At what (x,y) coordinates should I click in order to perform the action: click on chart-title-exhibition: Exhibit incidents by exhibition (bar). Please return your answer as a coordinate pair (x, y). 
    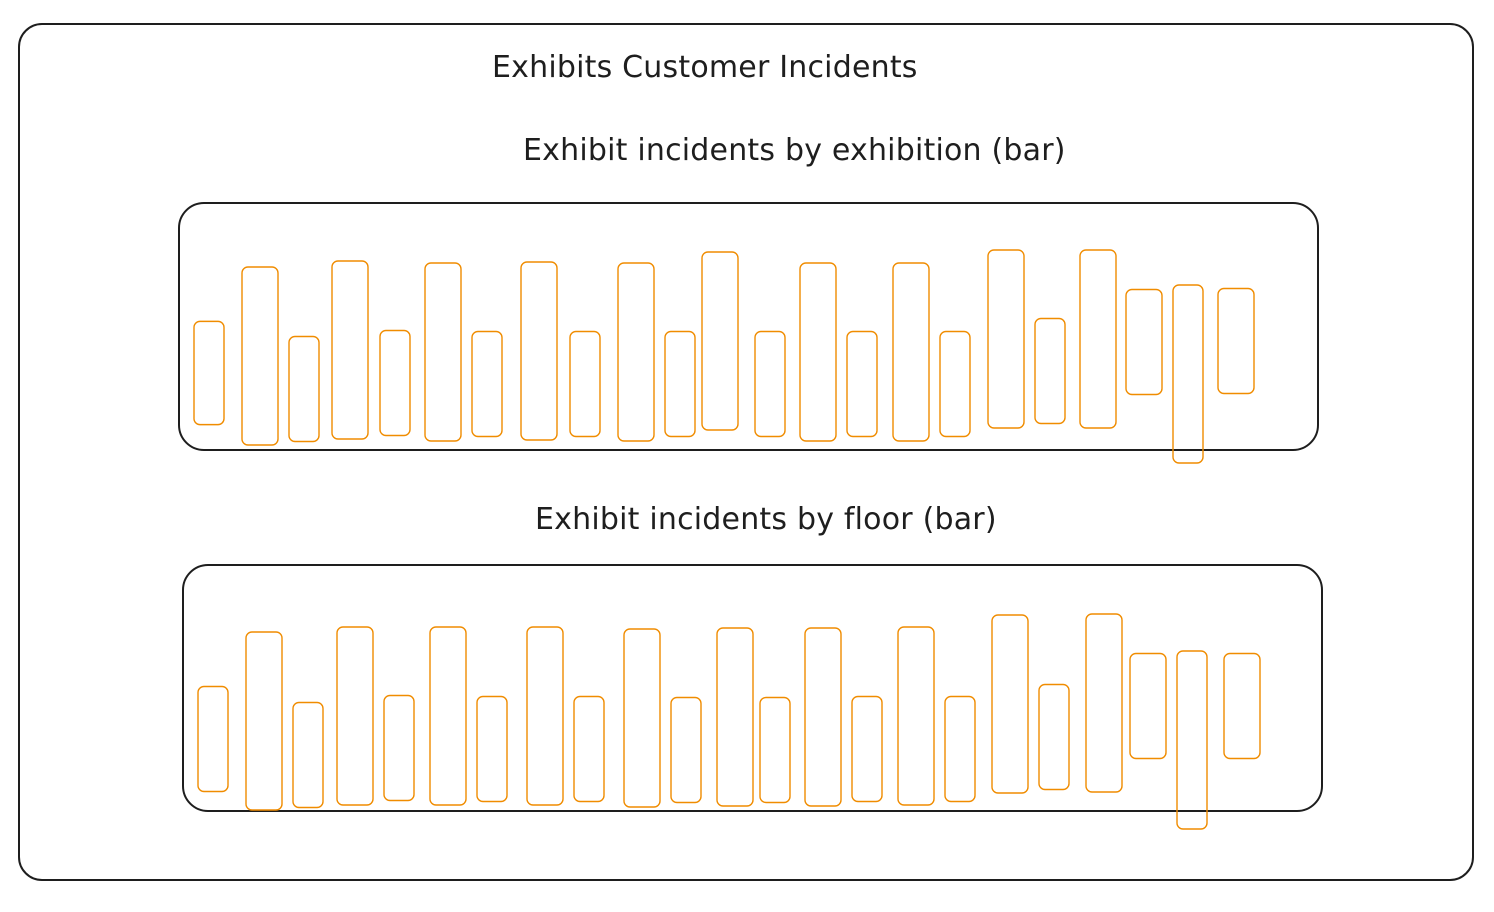
    Looking at the image, I should click on (794, 150).